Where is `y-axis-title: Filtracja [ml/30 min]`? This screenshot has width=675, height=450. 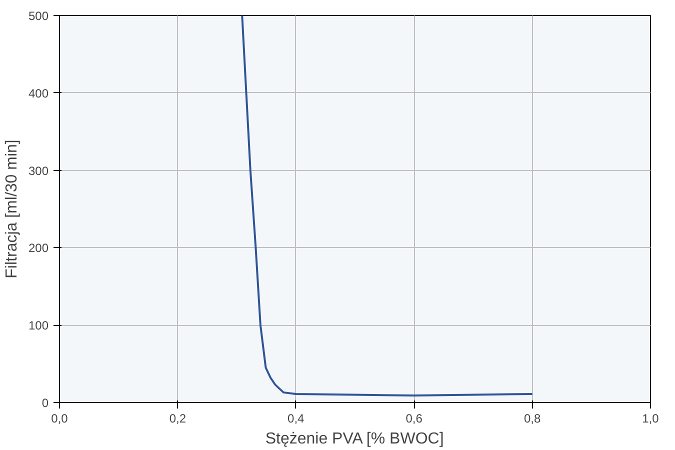 y-axis-title: Filtracja [ml/30 min] is located at coordinates (11, 209).